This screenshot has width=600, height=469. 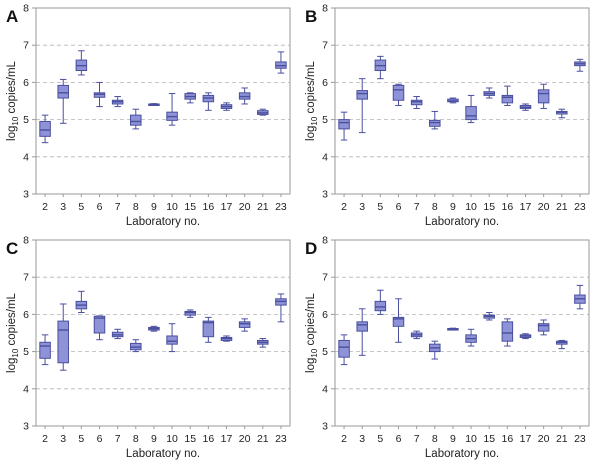 What do you see at coordinates (325, 9) in the screenshot?
I see `y-tick-label: 8` at bounding box center [325, 9].